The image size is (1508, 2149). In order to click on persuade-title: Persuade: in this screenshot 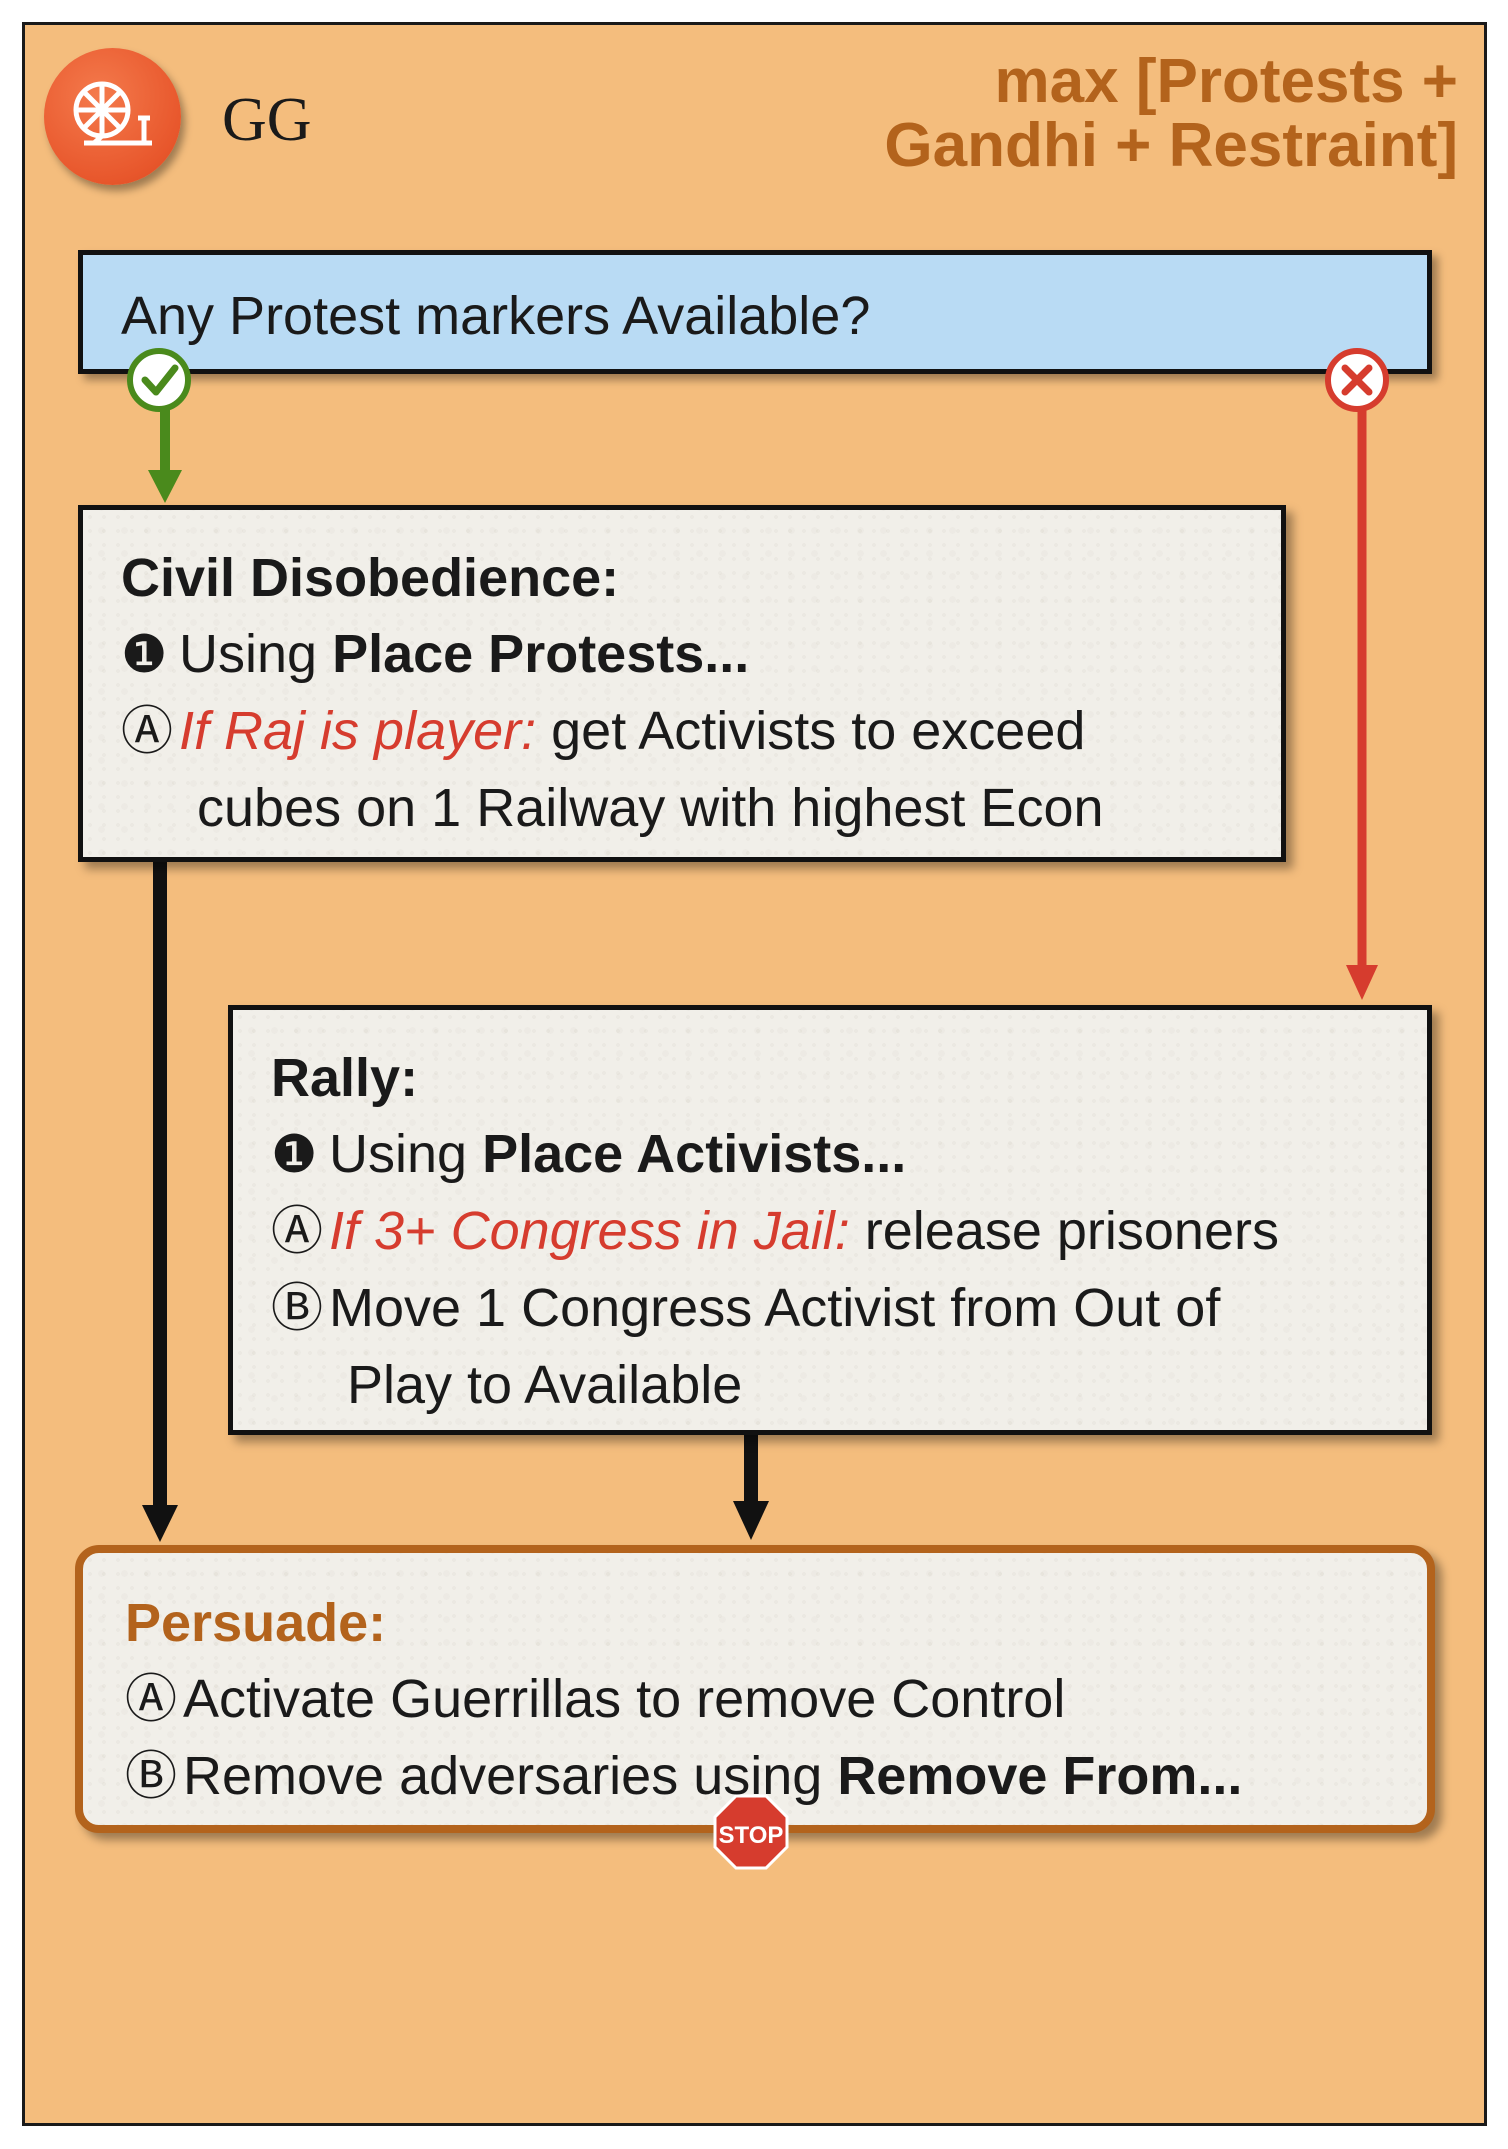, I will do `click(256, 1623)`.